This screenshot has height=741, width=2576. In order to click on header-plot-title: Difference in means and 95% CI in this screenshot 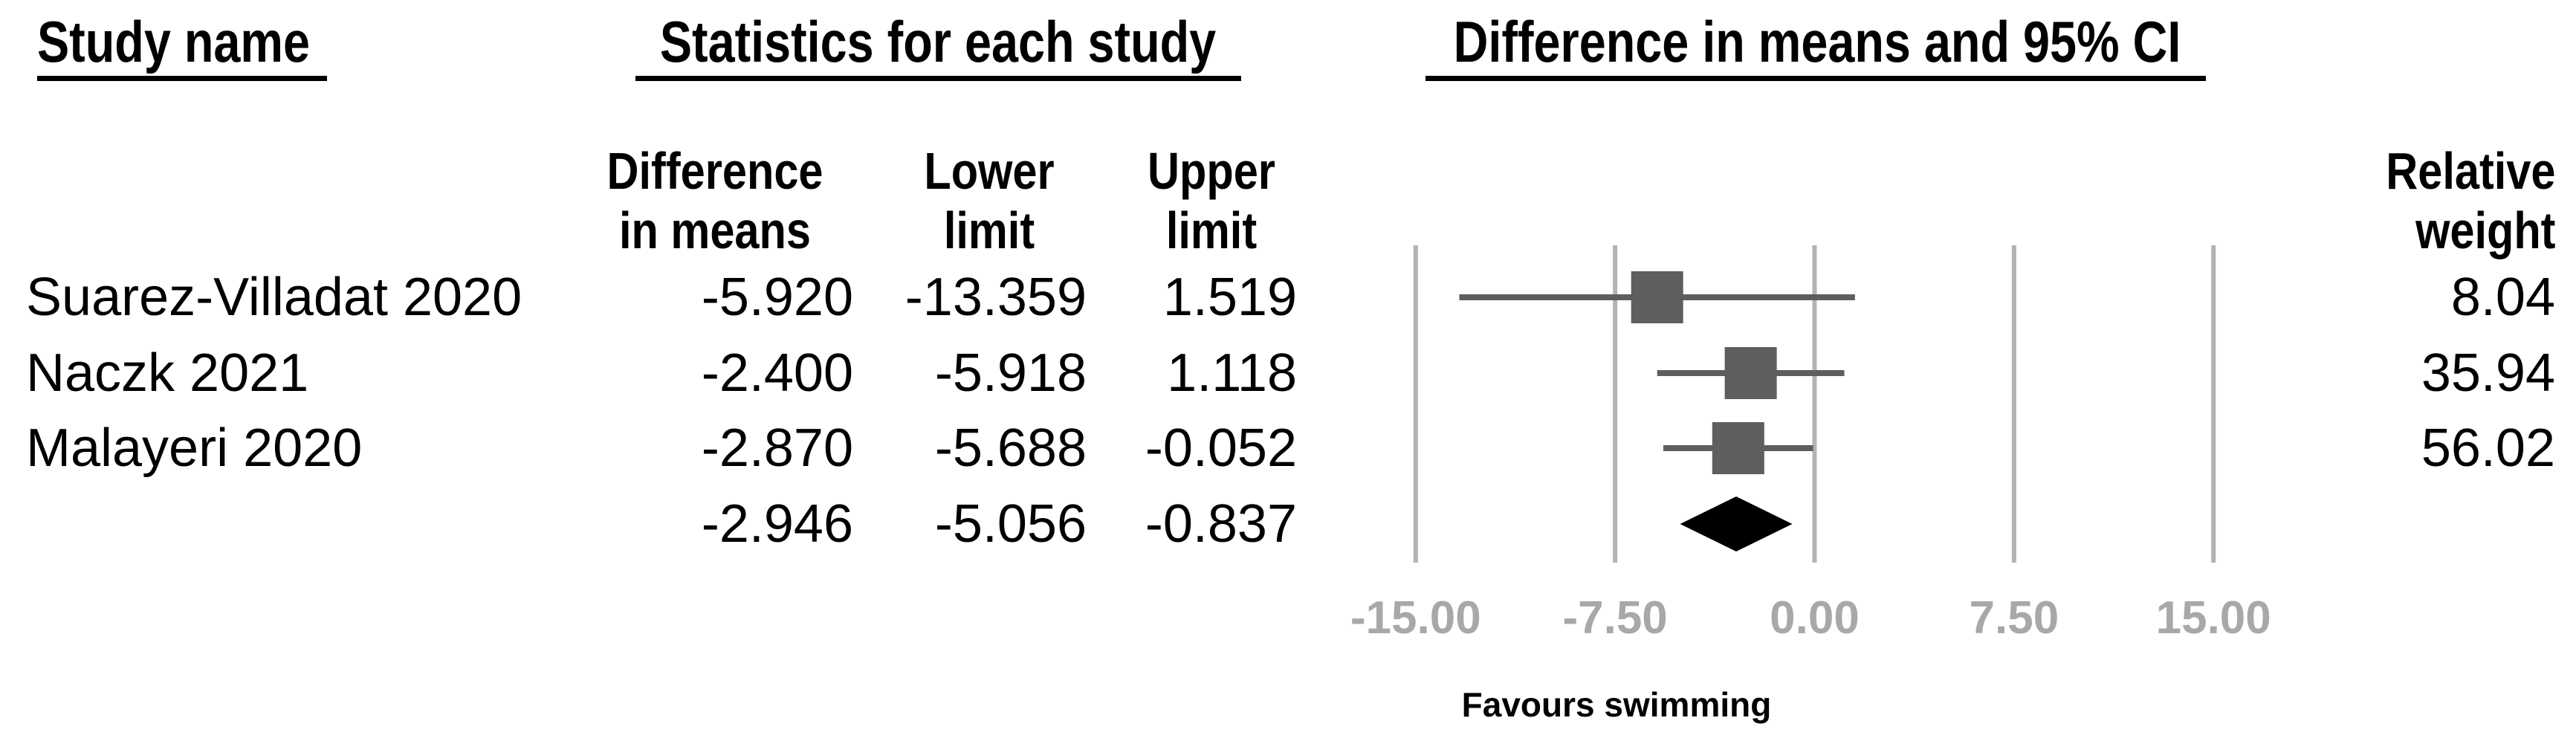, I will do `click(1817, 41)`.